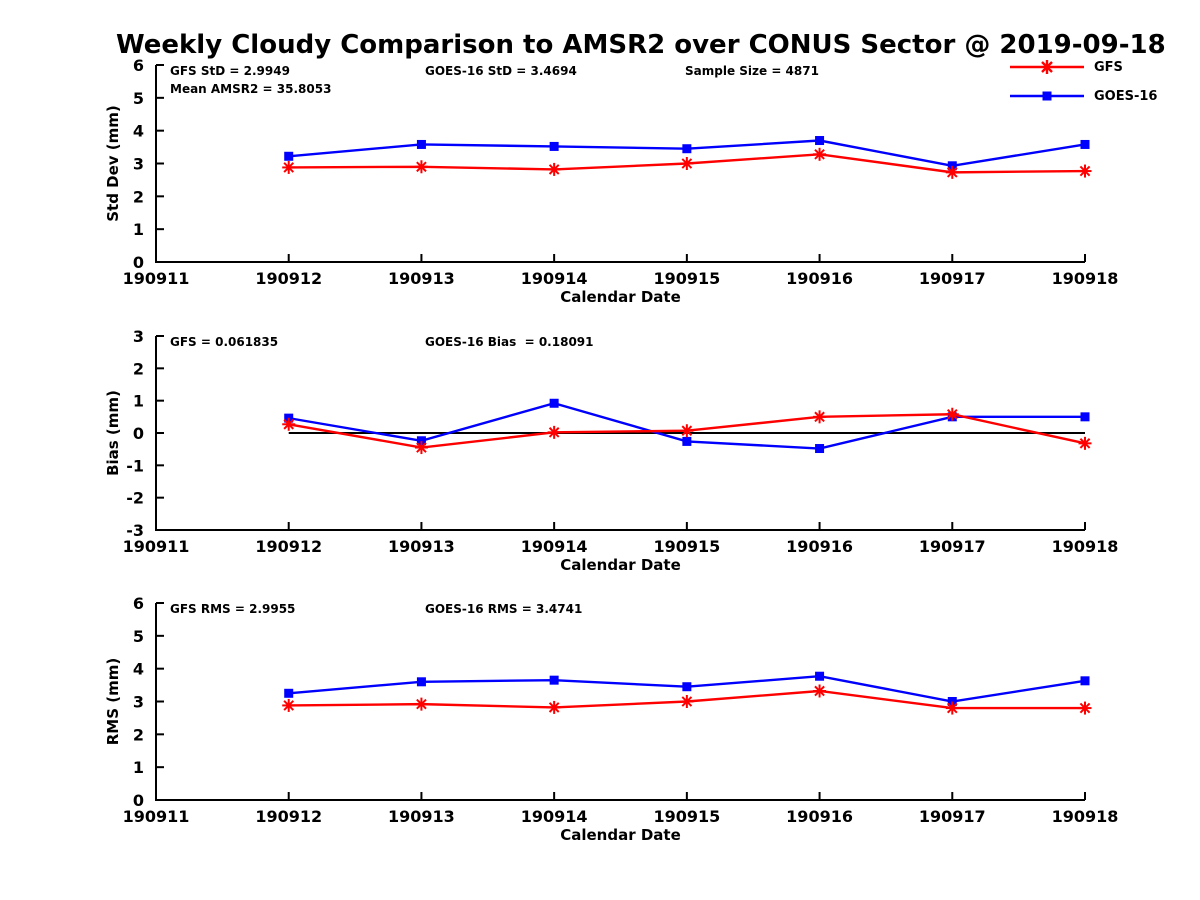 The image size is (1200, 900). Describe the element at coordinates (501, 71) in the screenshot. I see `stat-annotation: GOES-16 StD = 3.4694` at that location.